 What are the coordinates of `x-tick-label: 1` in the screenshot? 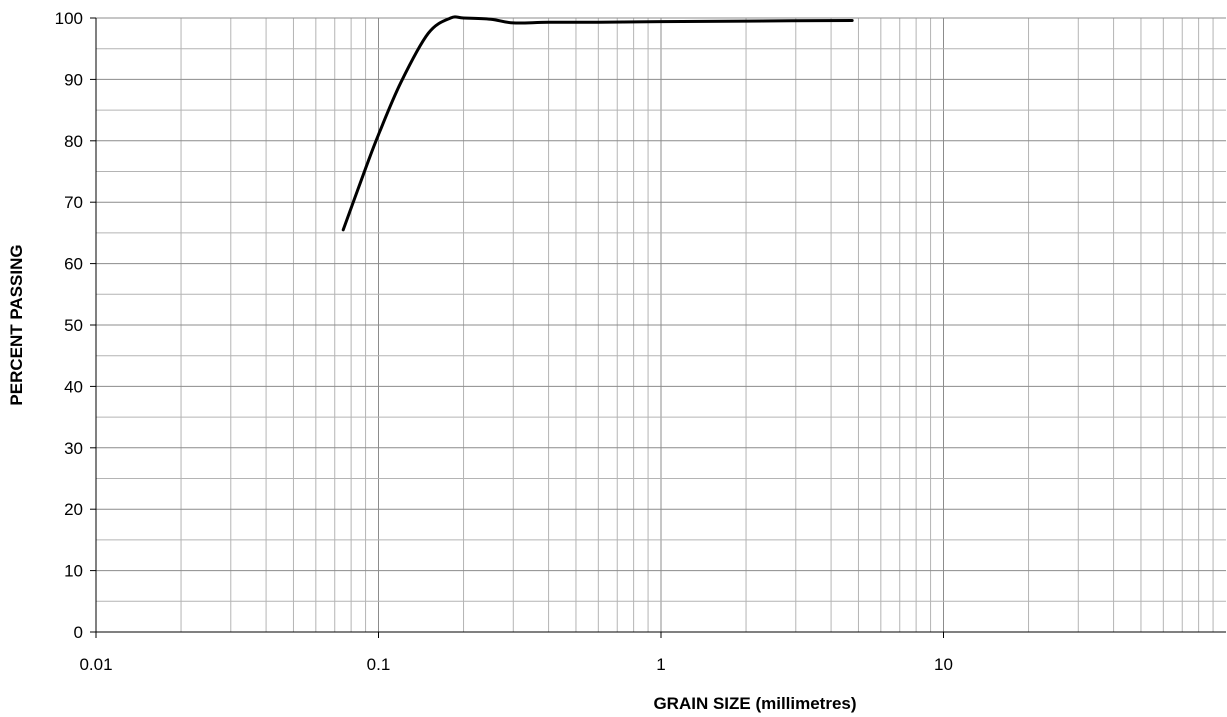 It's located at (660, 664).